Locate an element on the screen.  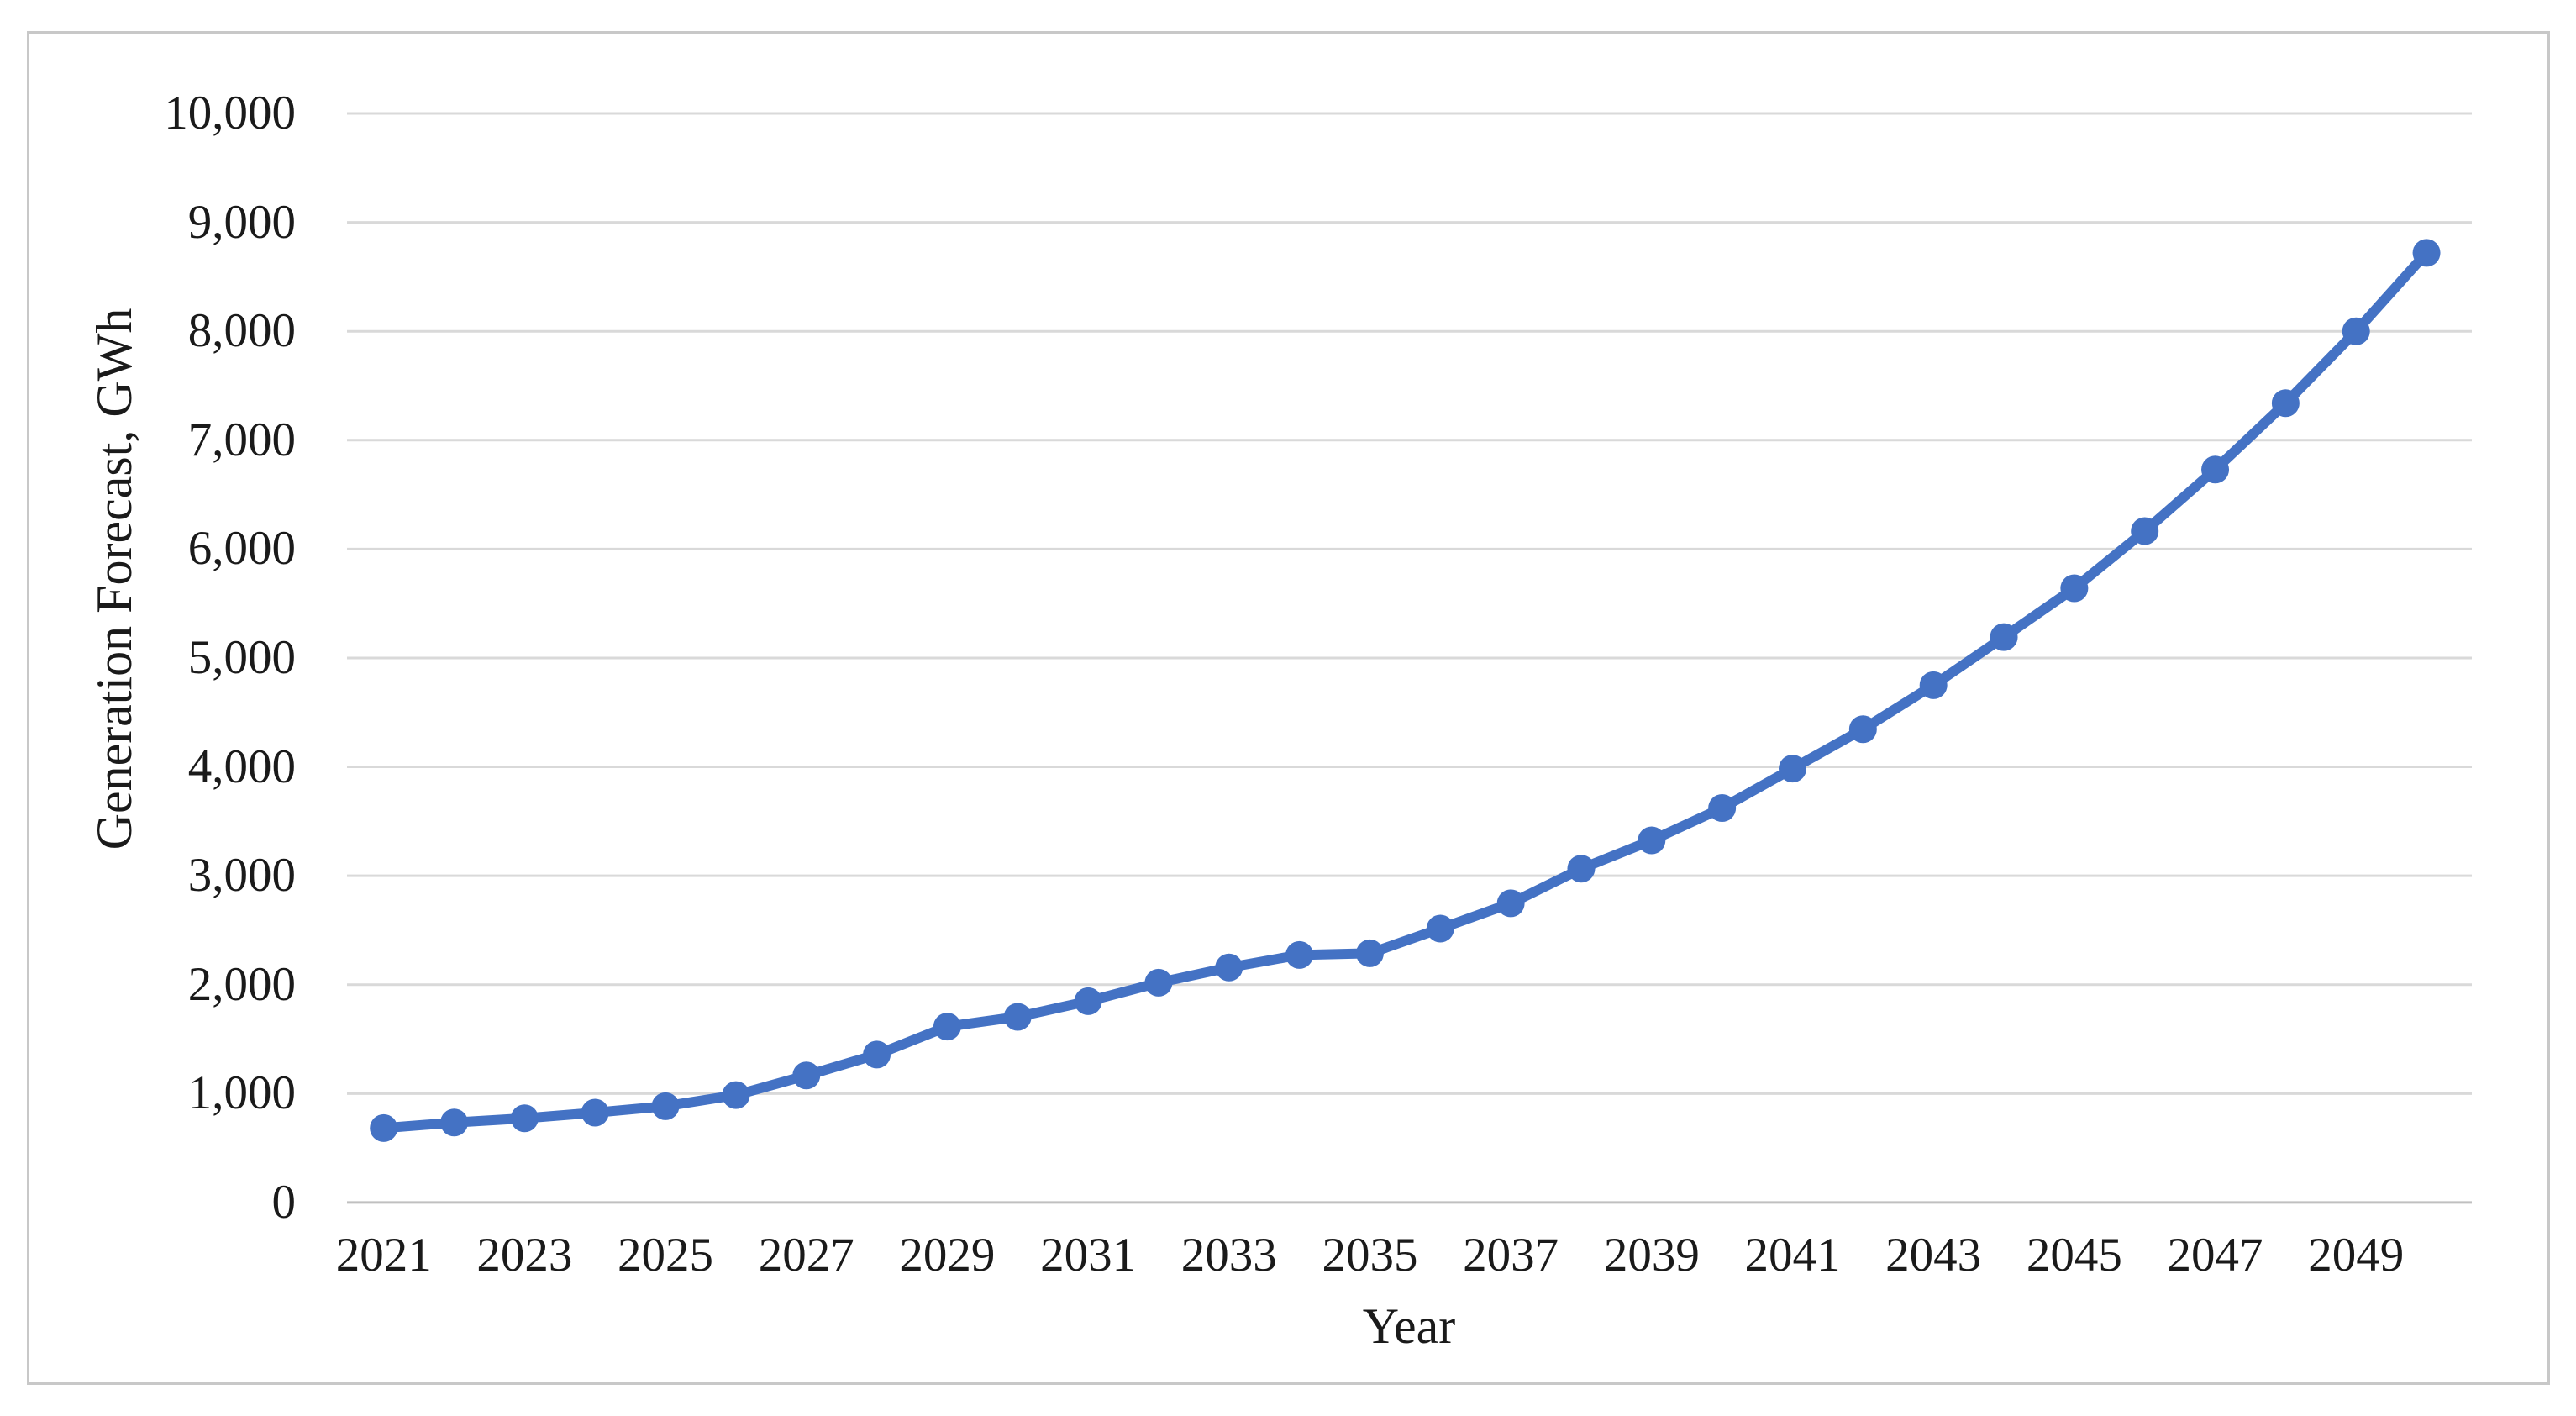
x-axis-title: Year is located at coordinates (1409, 1326).